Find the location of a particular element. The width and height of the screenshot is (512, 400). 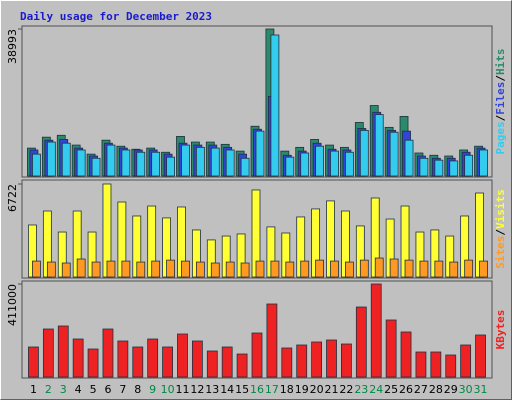

x-tick-label: 9 is located at coordinates (152, 389).